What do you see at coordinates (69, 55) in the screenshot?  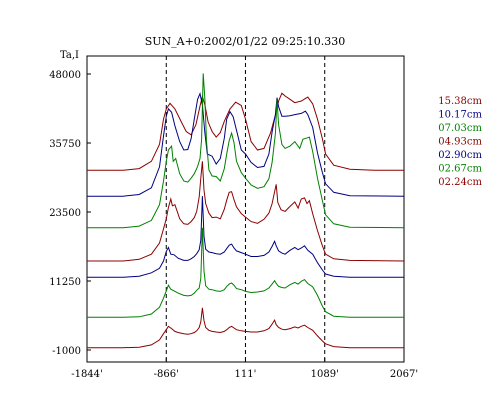 I see `y-axis-label: Ta,I` at bounding box center [69, 55].